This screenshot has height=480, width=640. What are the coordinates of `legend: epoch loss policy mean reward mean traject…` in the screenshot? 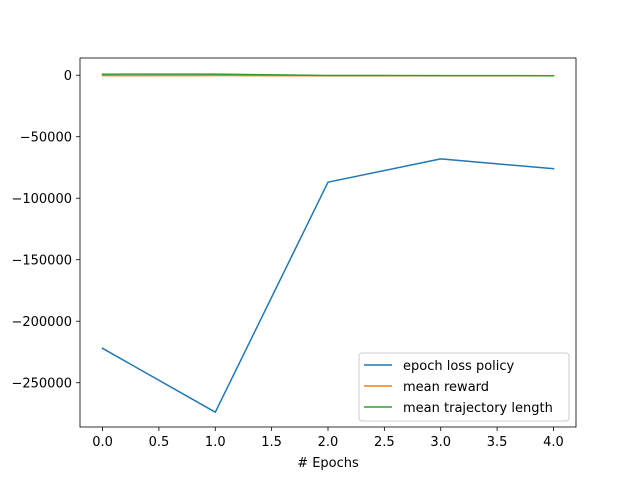 It's located at (464, 387).